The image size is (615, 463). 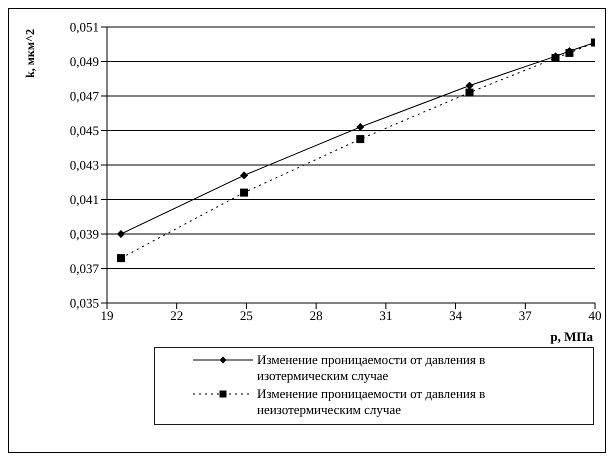 I want to click on x-axis-title: p, МПа, so click(x=571, y=337).